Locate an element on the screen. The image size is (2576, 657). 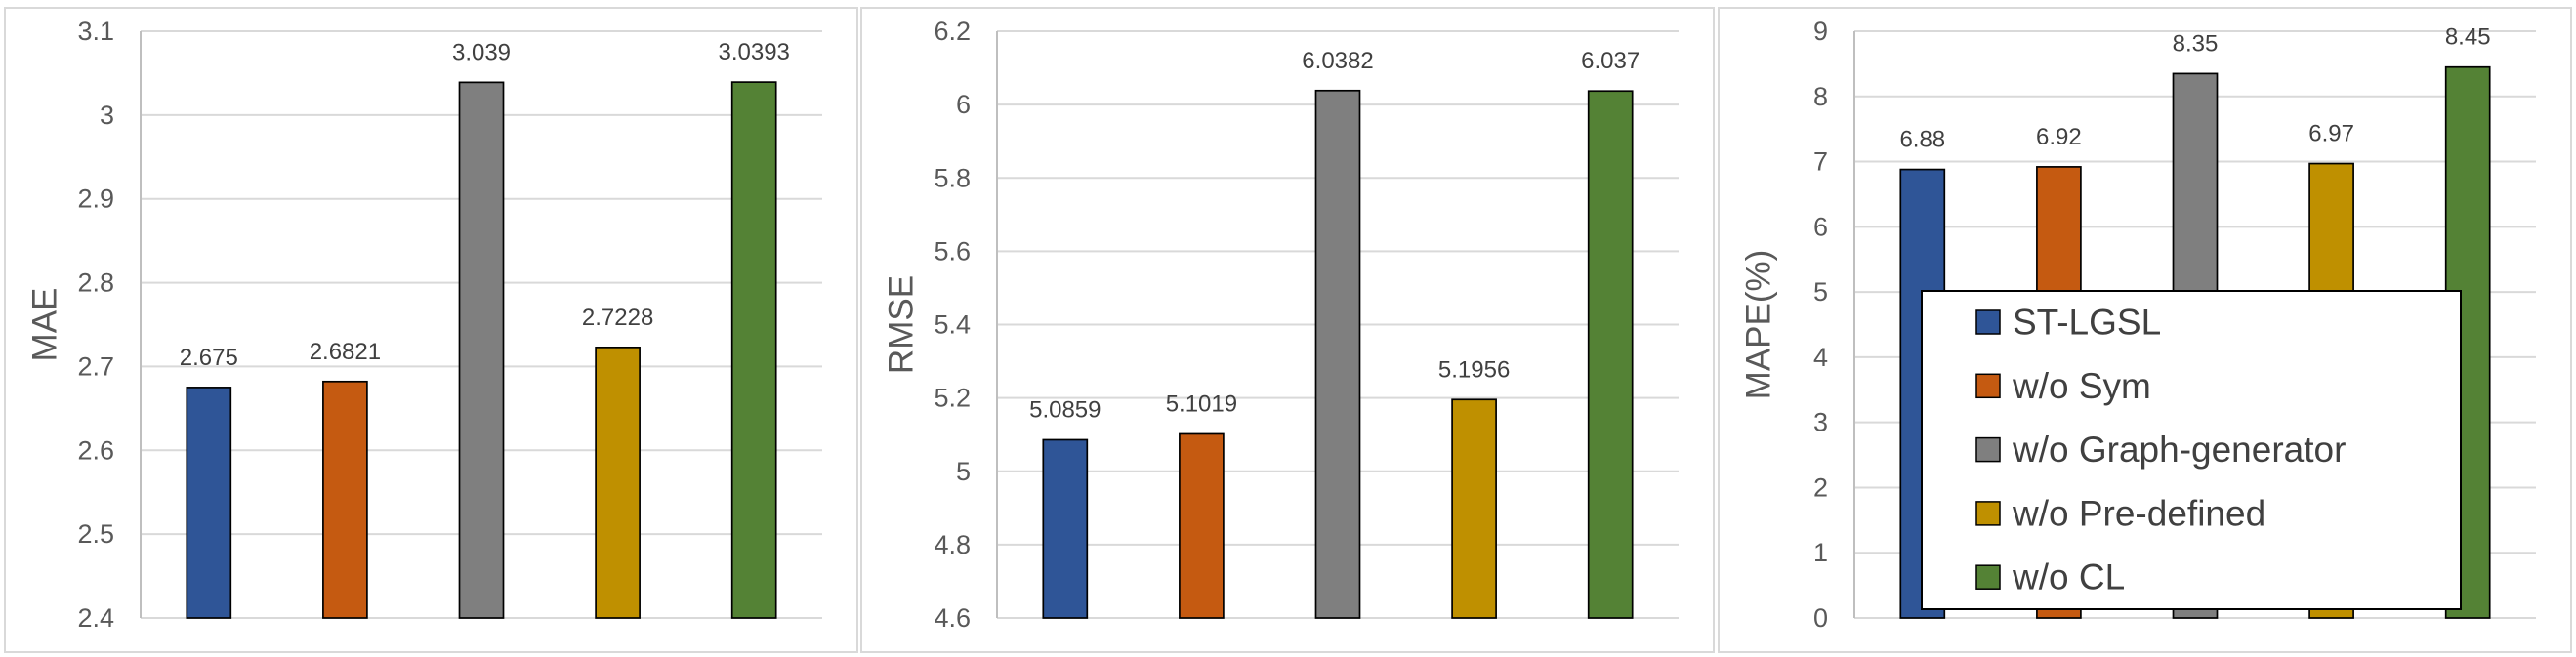
y-tick-label: 2.4 is located at coordinates (95, 618).